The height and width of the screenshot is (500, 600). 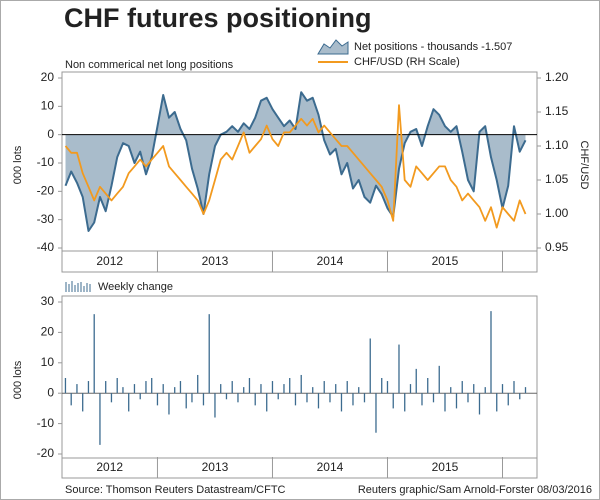 What do you see at coordinates (557, 247) in the screenshot?
I see `y2-tick-label: 0.95` at bounding box center [557, 247].